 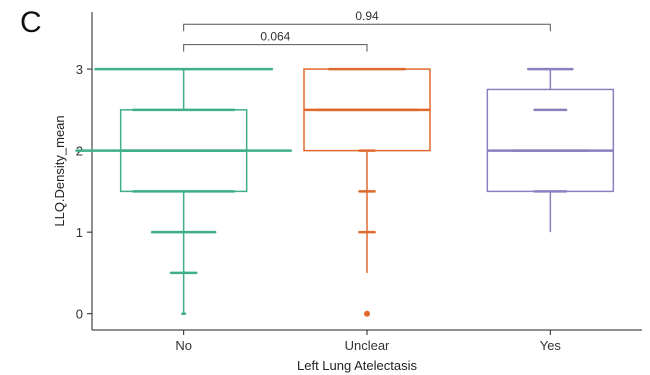 I want to click on y-tick-label: 1, so click(x=79, y=232).